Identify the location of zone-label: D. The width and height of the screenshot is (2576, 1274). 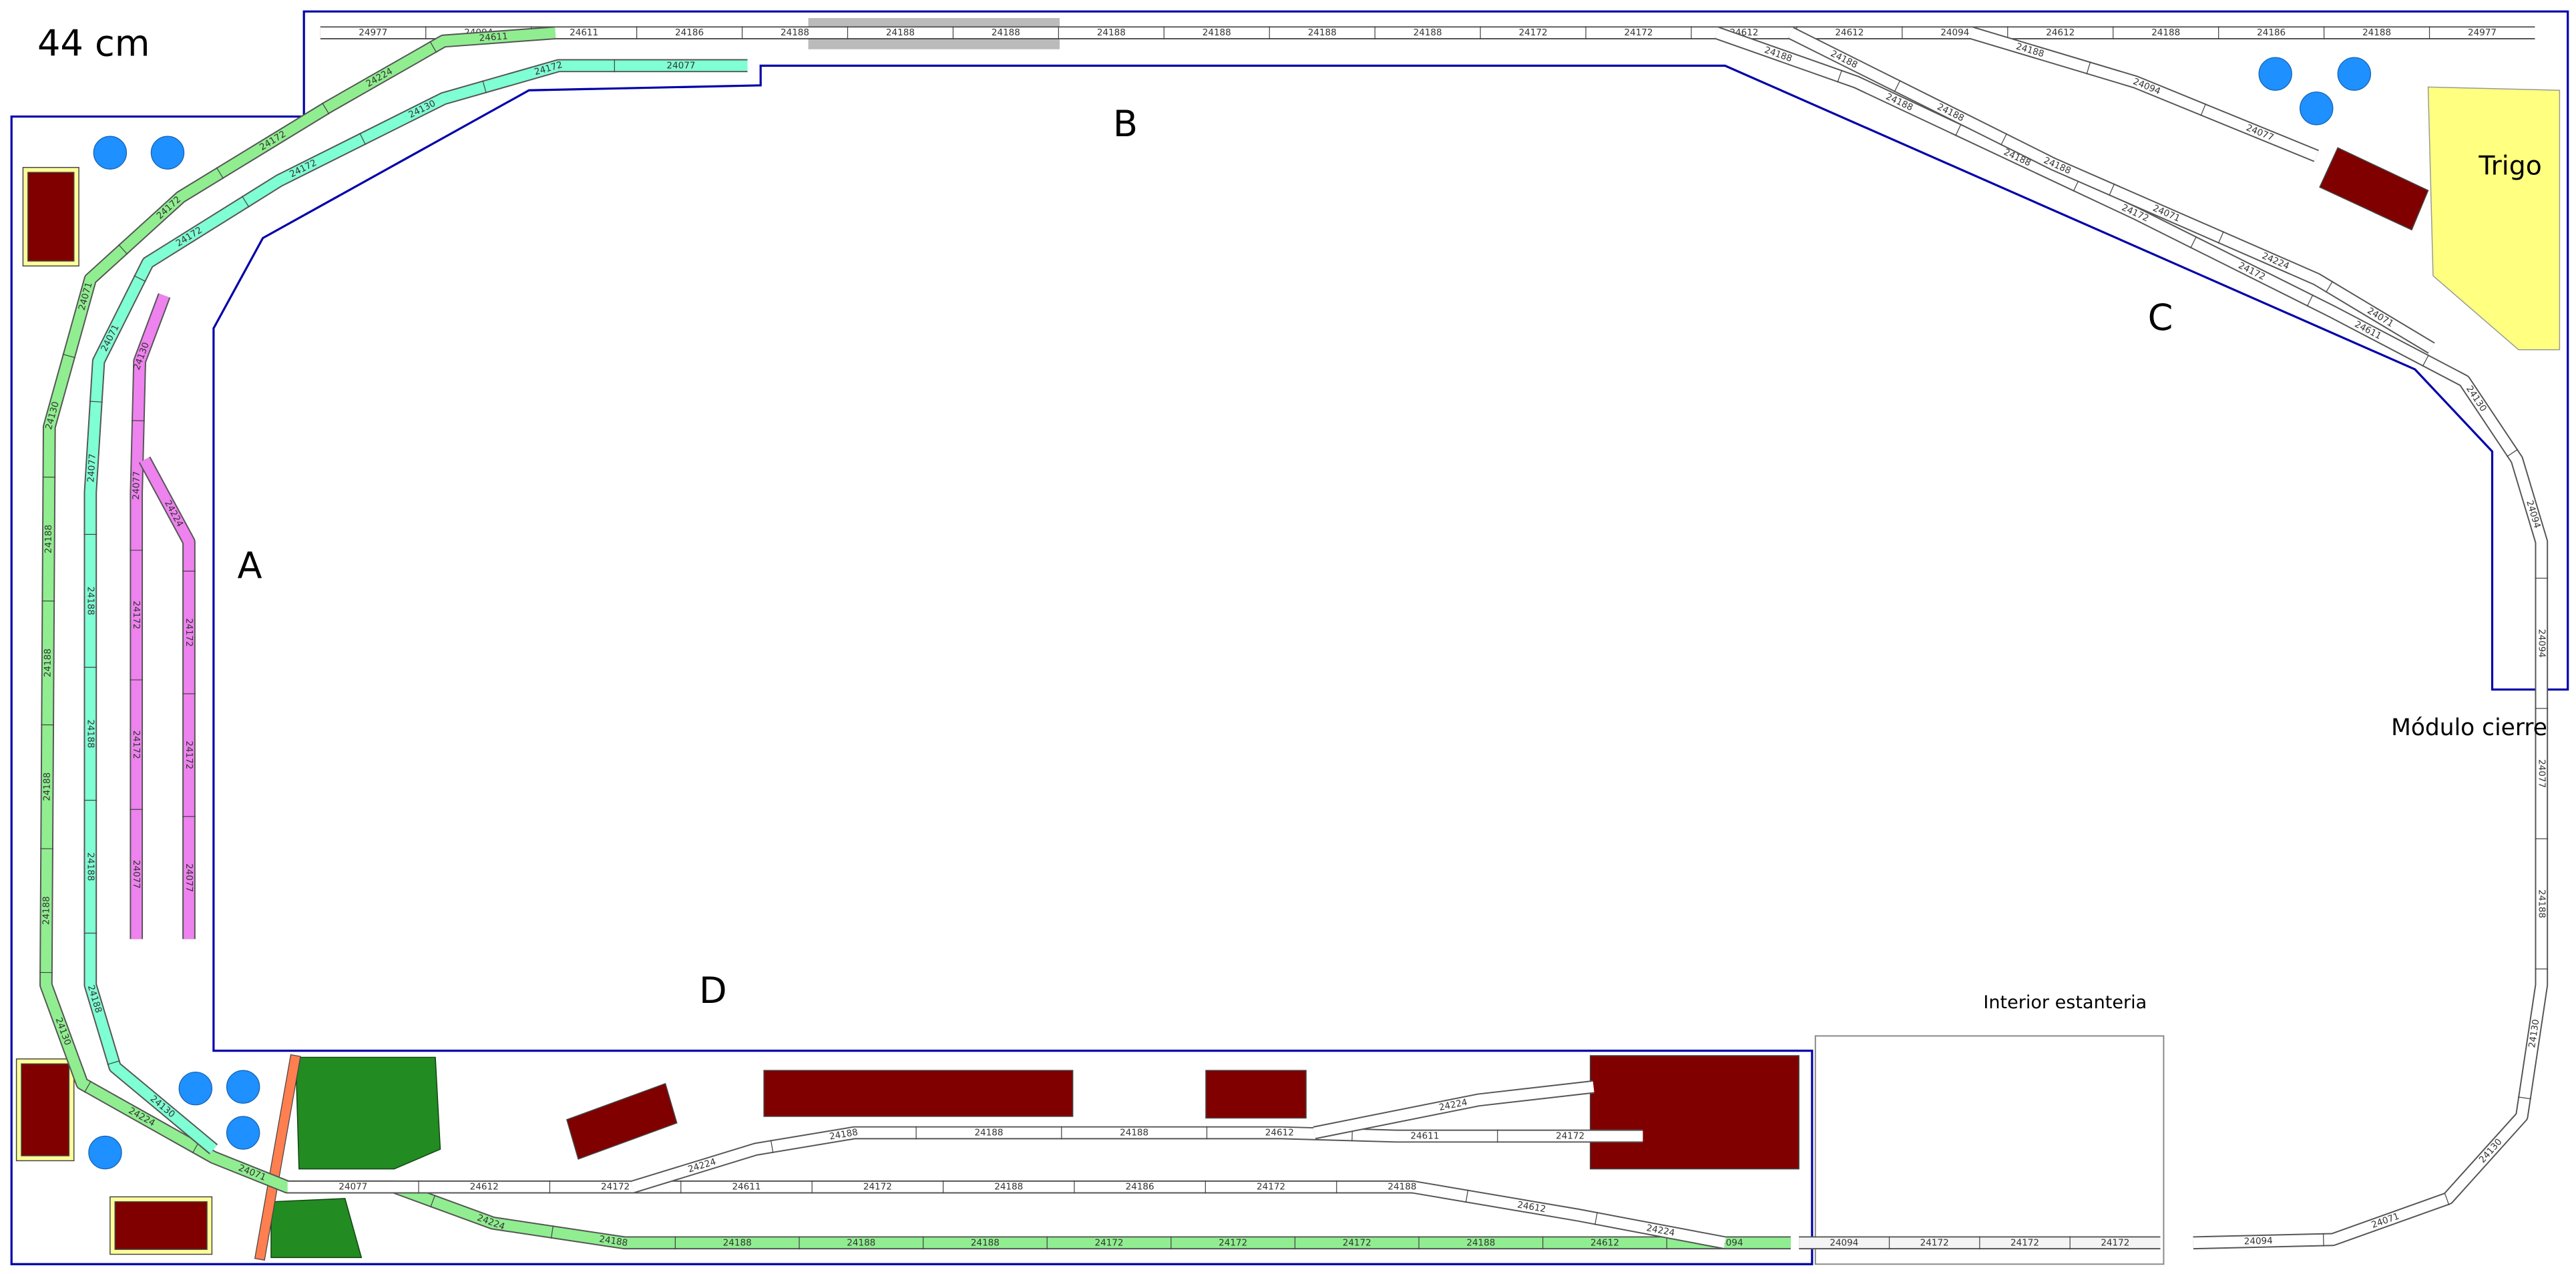
(713, 991).